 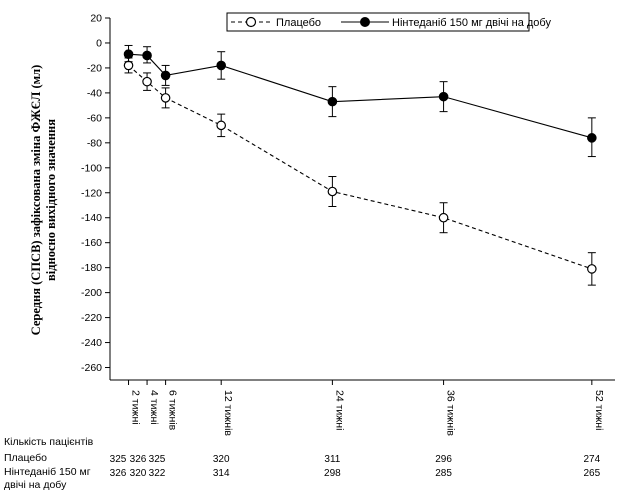 I want to click on risk-table-header: Кількість пацієнтів, so click(x=49, y=442).